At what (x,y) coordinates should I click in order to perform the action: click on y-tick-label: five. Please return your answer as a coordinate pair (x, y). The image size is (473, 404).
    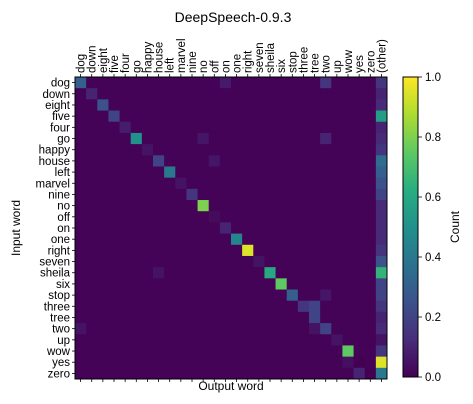
    Looking at the image, I should click on (61, 117).